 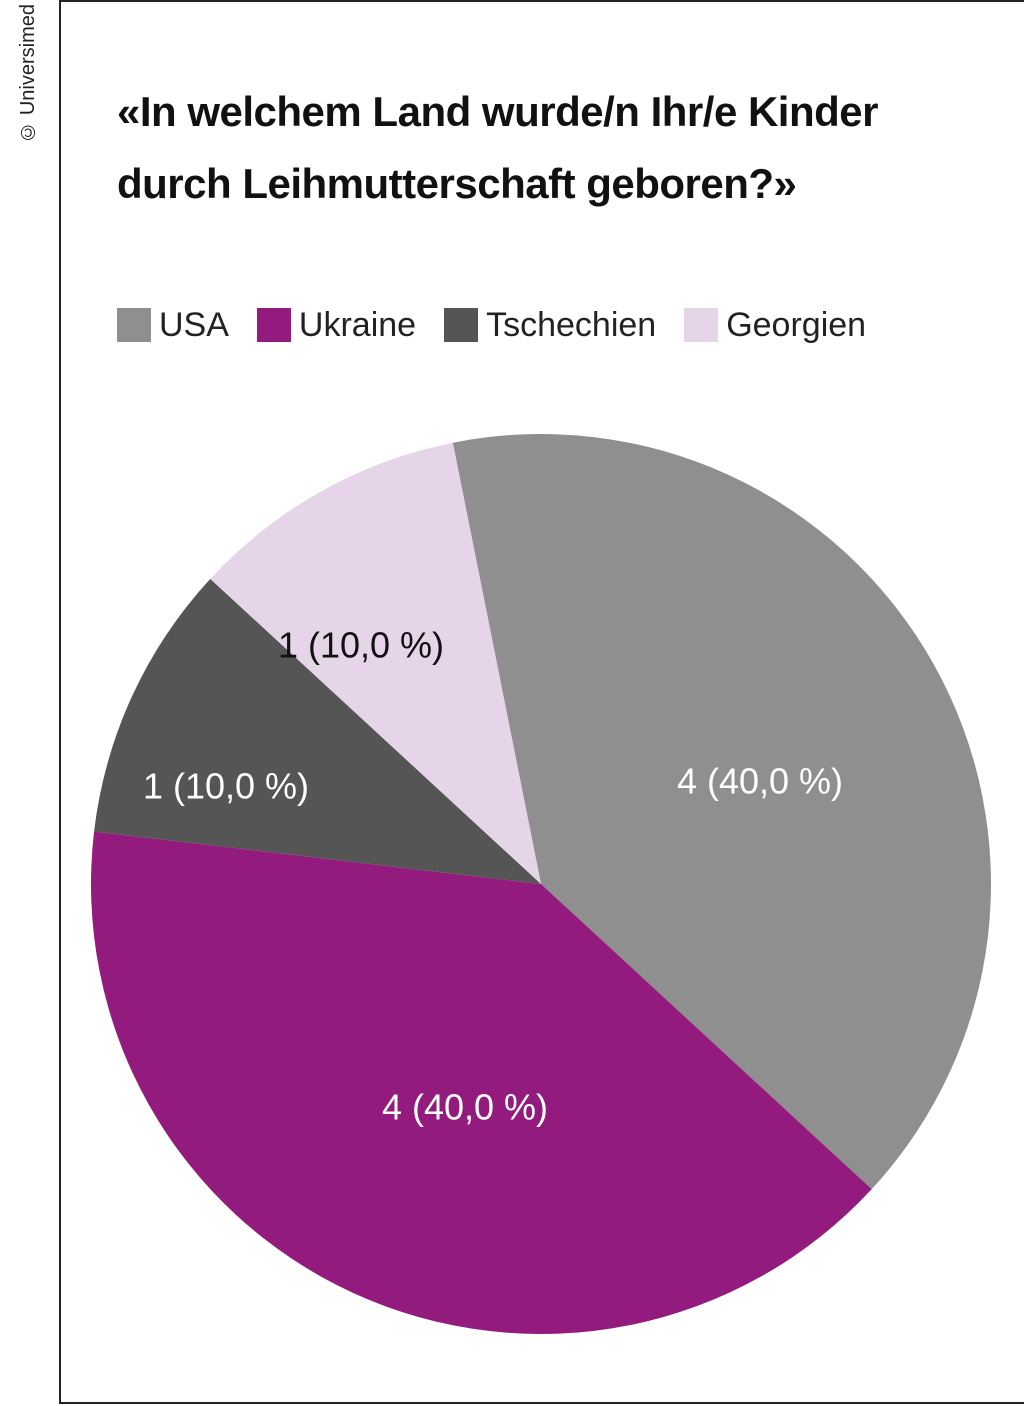 What do you see at coordinates (465, 1107) in the screenshot?
I see `slice-label-ukraine: 4 (40,0 %)` at bounding box center [465, 1107].